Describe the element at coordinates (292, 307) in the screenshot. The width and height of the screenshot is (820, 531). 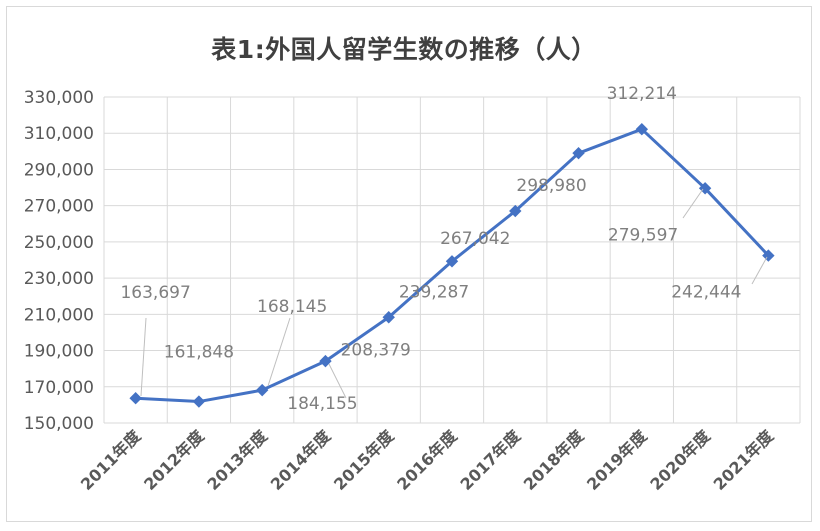
I see `data-label: 168,145` at that location.